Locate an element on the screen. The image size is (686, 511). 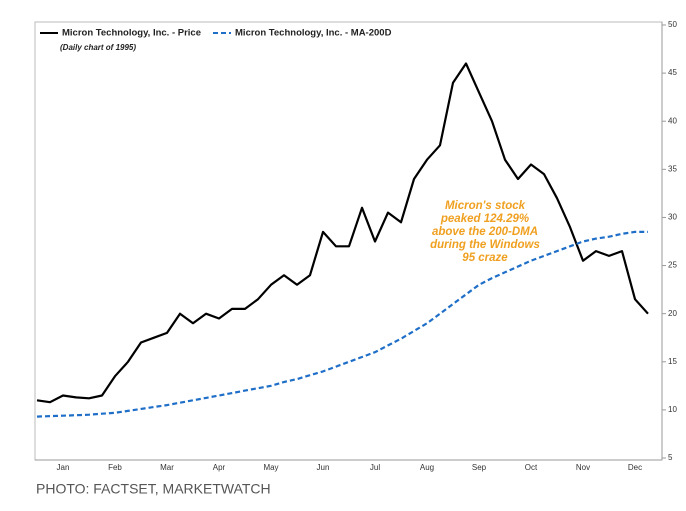
annotation: Micron's stock is located at coordinates (485, 206).